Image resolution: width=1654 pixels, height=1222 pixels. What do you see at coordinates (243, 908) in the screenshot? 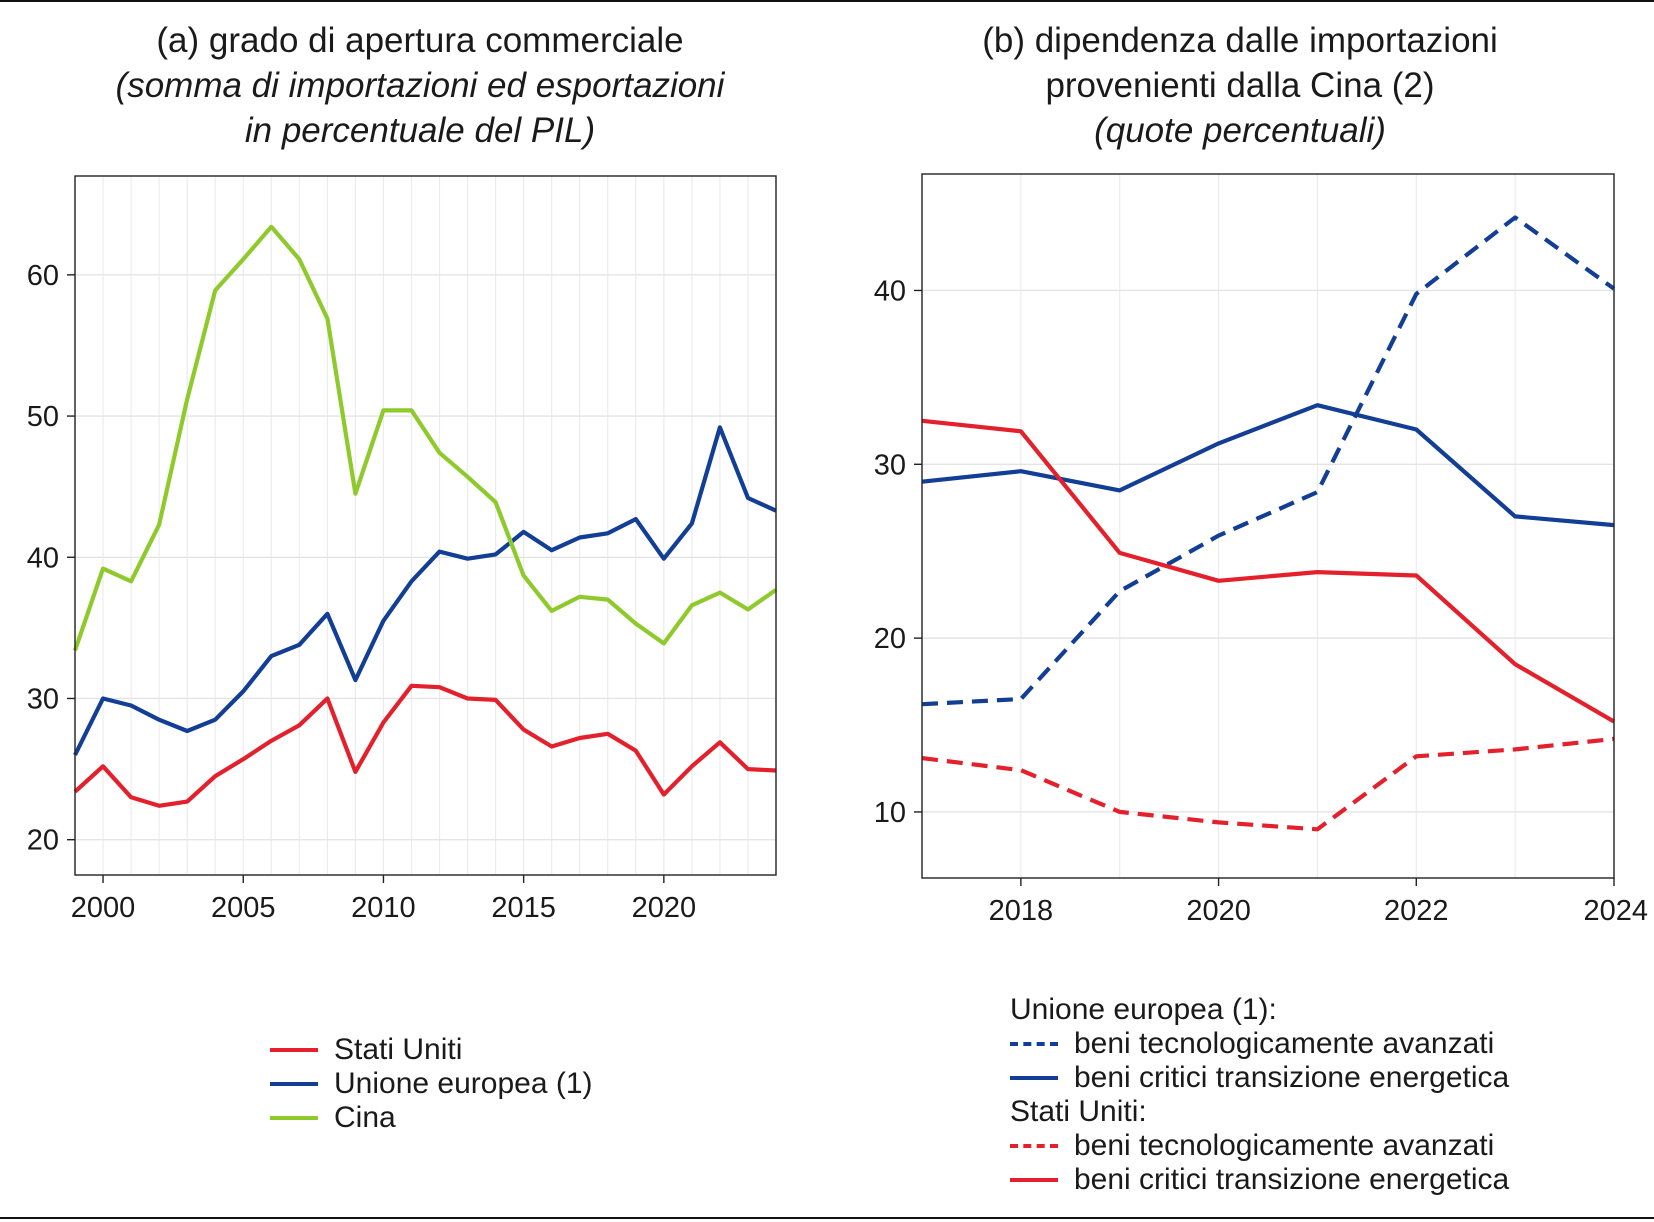
I see `chart-a-x-tick-label: 2005` at bounding box center [243, 908].